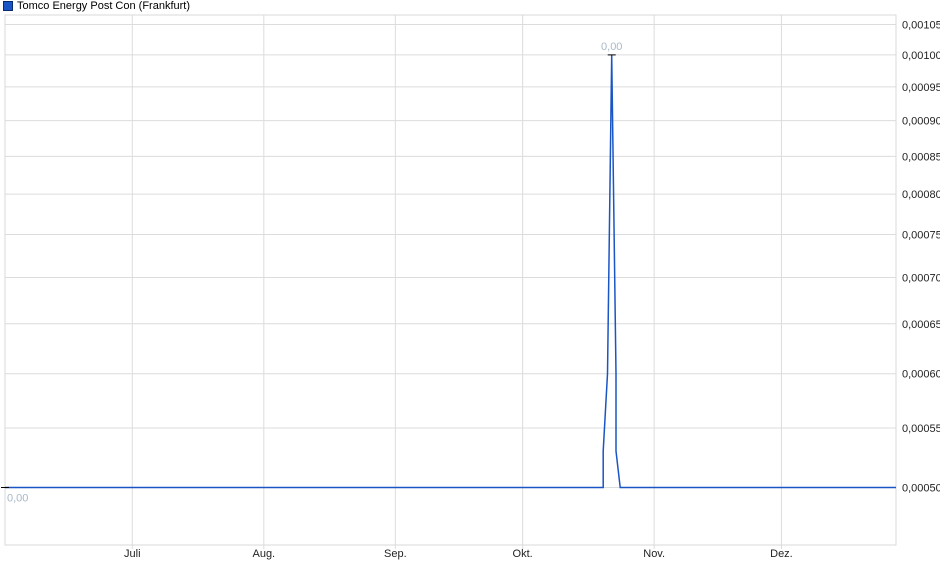 The image size is (940, 579). I want to click on y-tick-label: 0,00065, so click(921, 325).